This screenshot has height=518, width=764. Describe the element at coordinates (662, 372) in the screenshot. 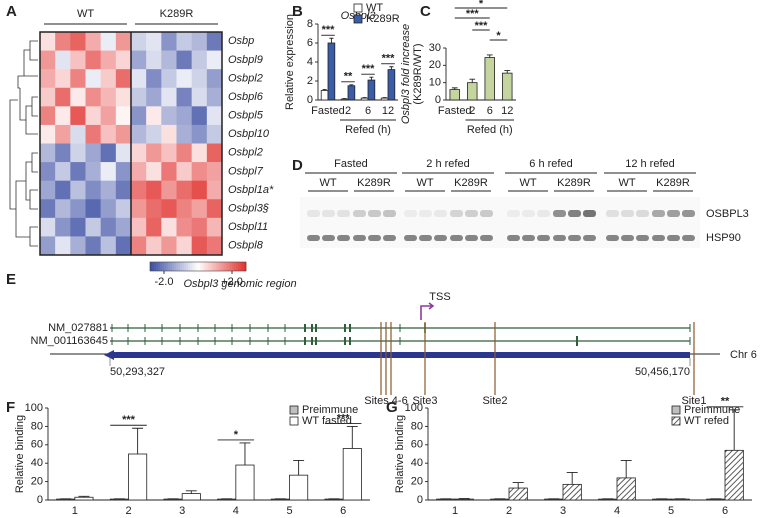

I see `coordinate-label: 50,456,170` at that location.